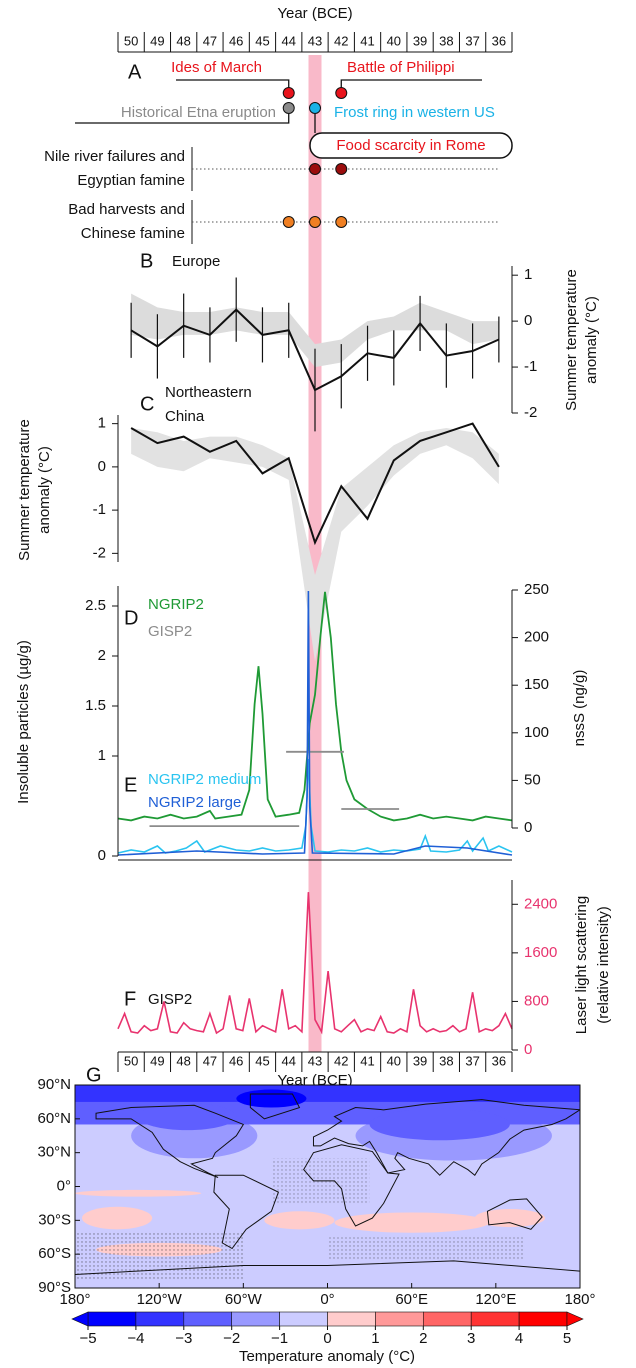 The width and height of the screenshot is (636, 1368). I want to click on event-box, so click(411, 145).